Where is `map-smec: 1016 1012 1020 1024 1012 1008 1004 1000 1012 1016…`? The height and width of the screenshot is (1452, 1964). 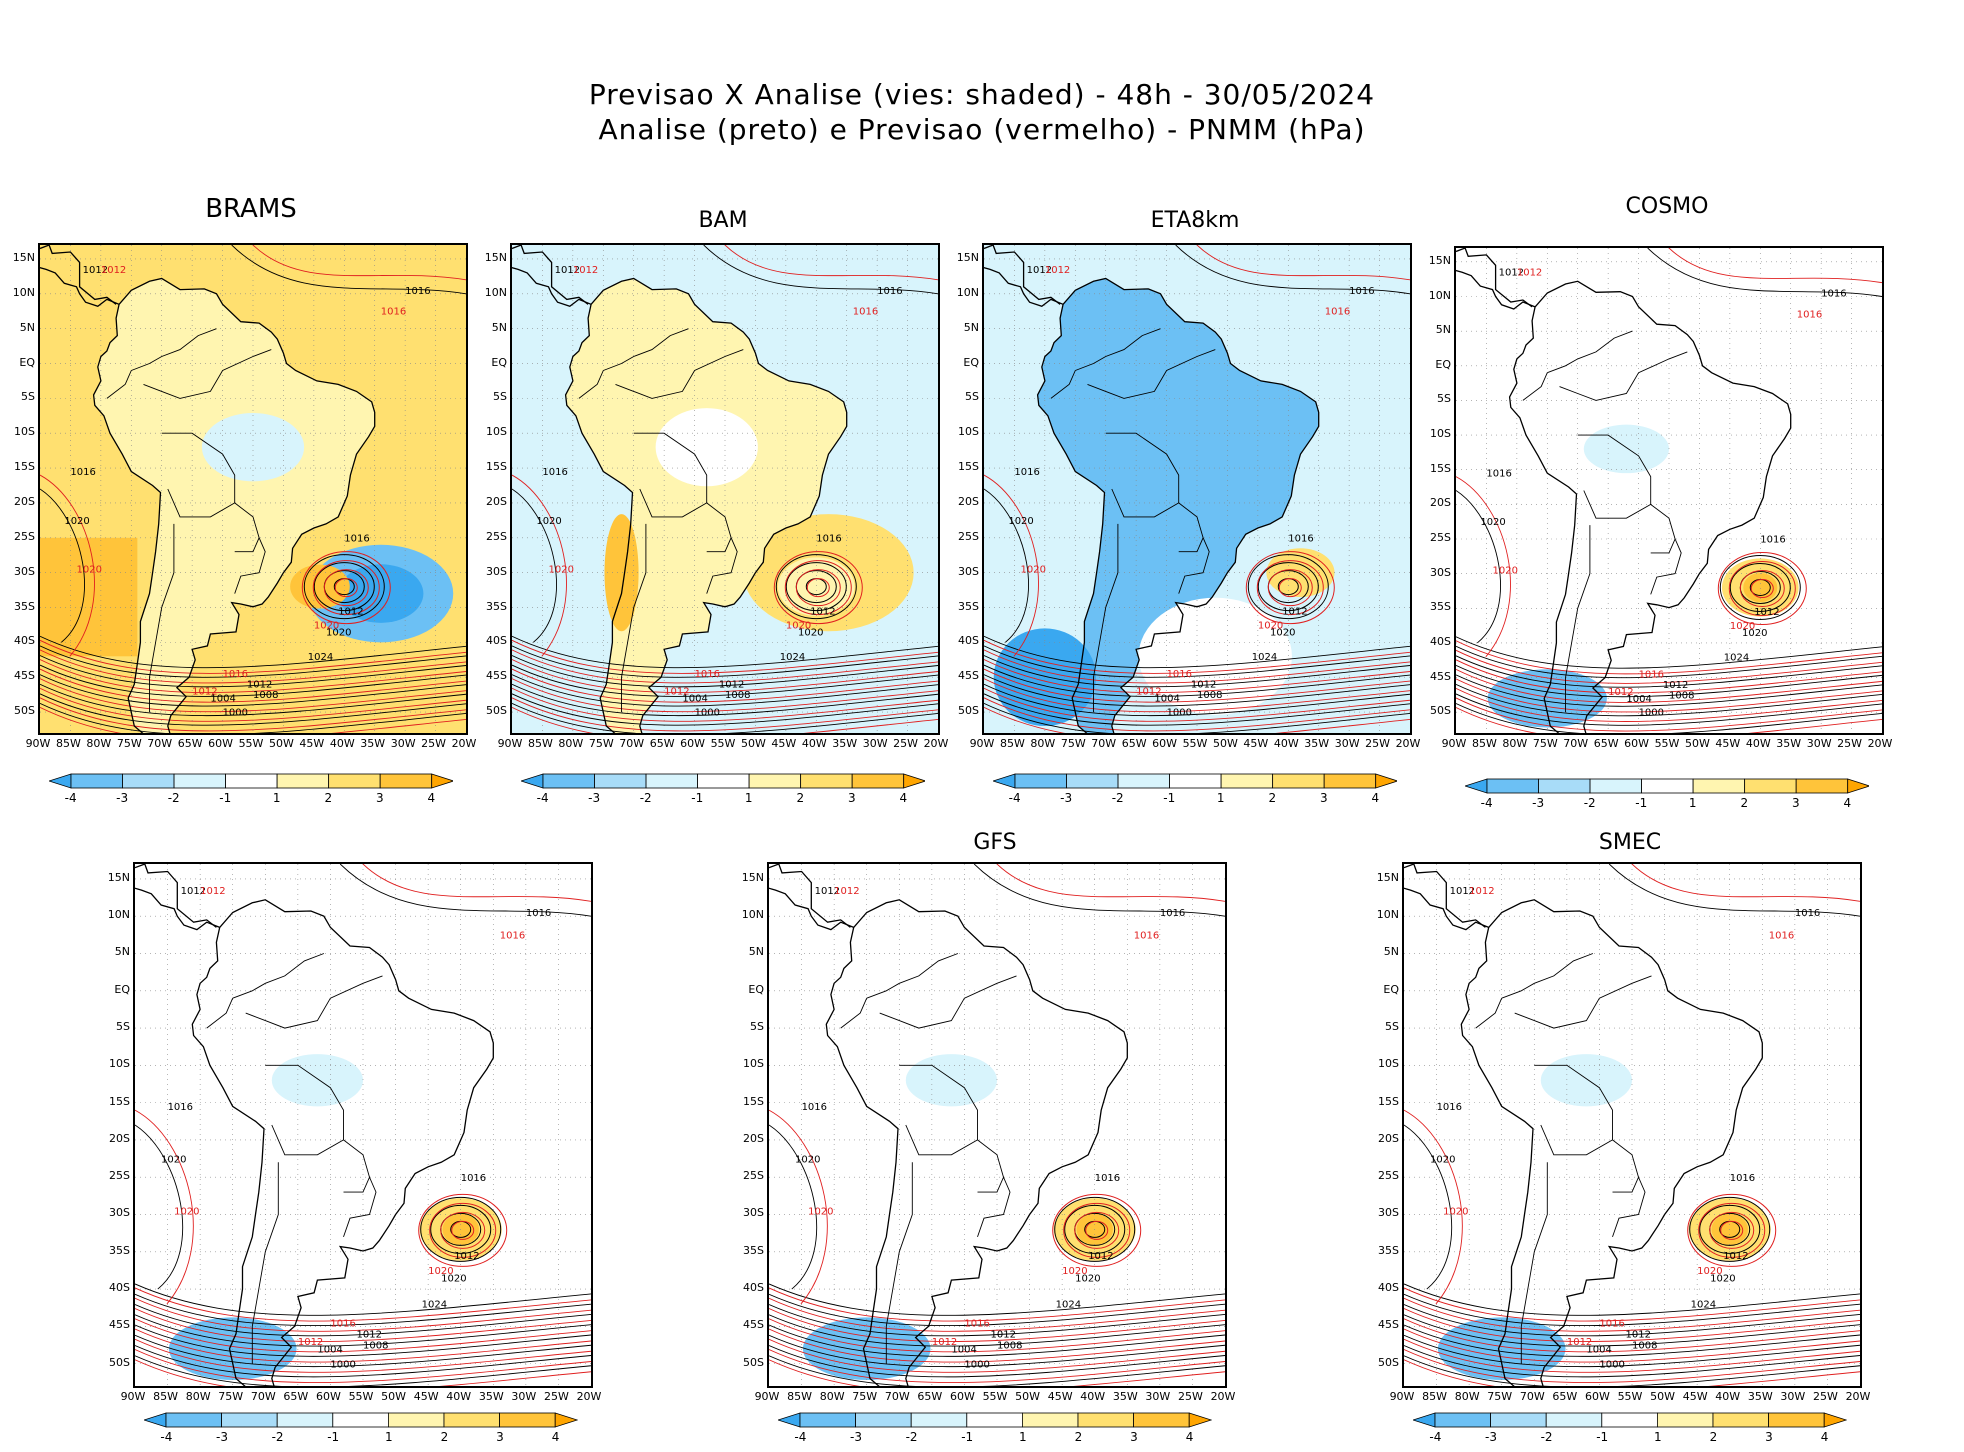 map-smec: 1016 1012 1020 1024 1012 1008 1004 1000 1012 1016… is located at coordinates (1632, 1125).